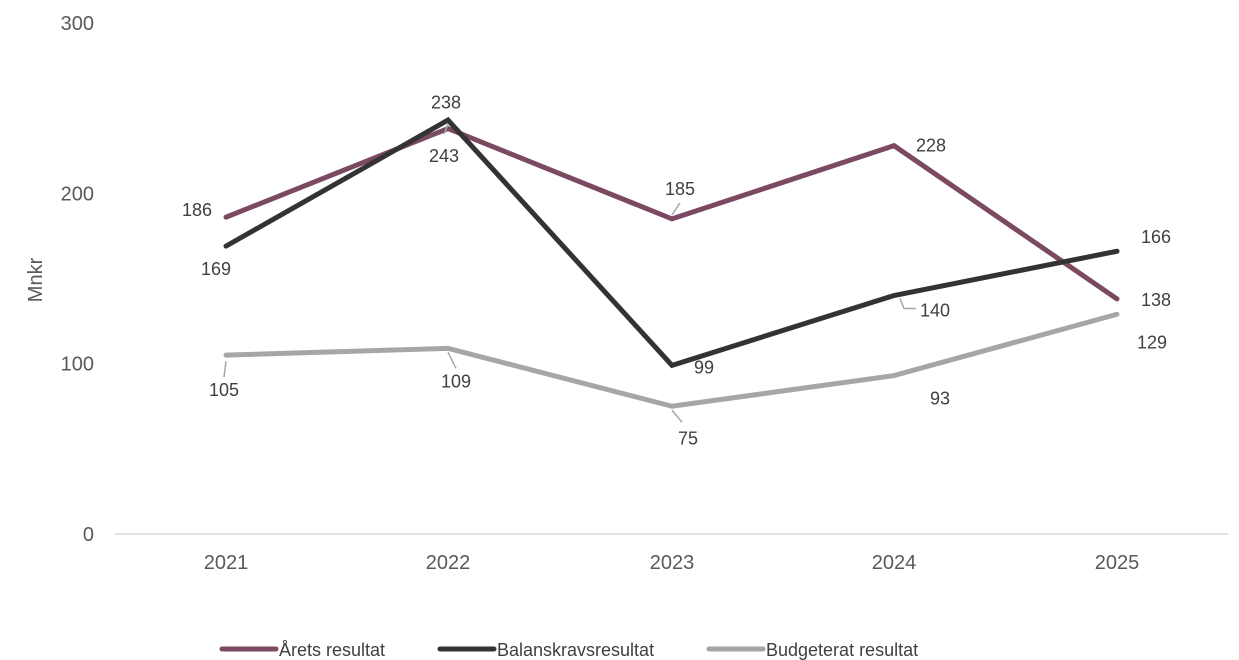 This screenshot has height=660, width=1239. I want to click on y-axis-ticks: 0 100 200 300, so click(77, 279).